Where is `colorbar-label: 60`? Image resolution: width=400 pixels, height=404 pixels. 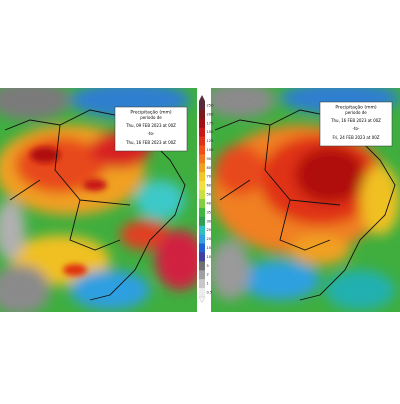 colorbar-label: 60 is located at coordinates (209, 186).